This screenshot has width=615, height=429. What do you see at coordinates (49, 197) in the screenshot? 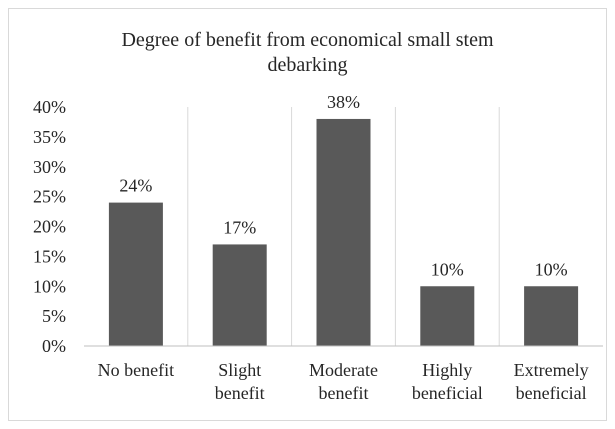
I see `y-tick-label: 25%` at bounding box center [49, 197].